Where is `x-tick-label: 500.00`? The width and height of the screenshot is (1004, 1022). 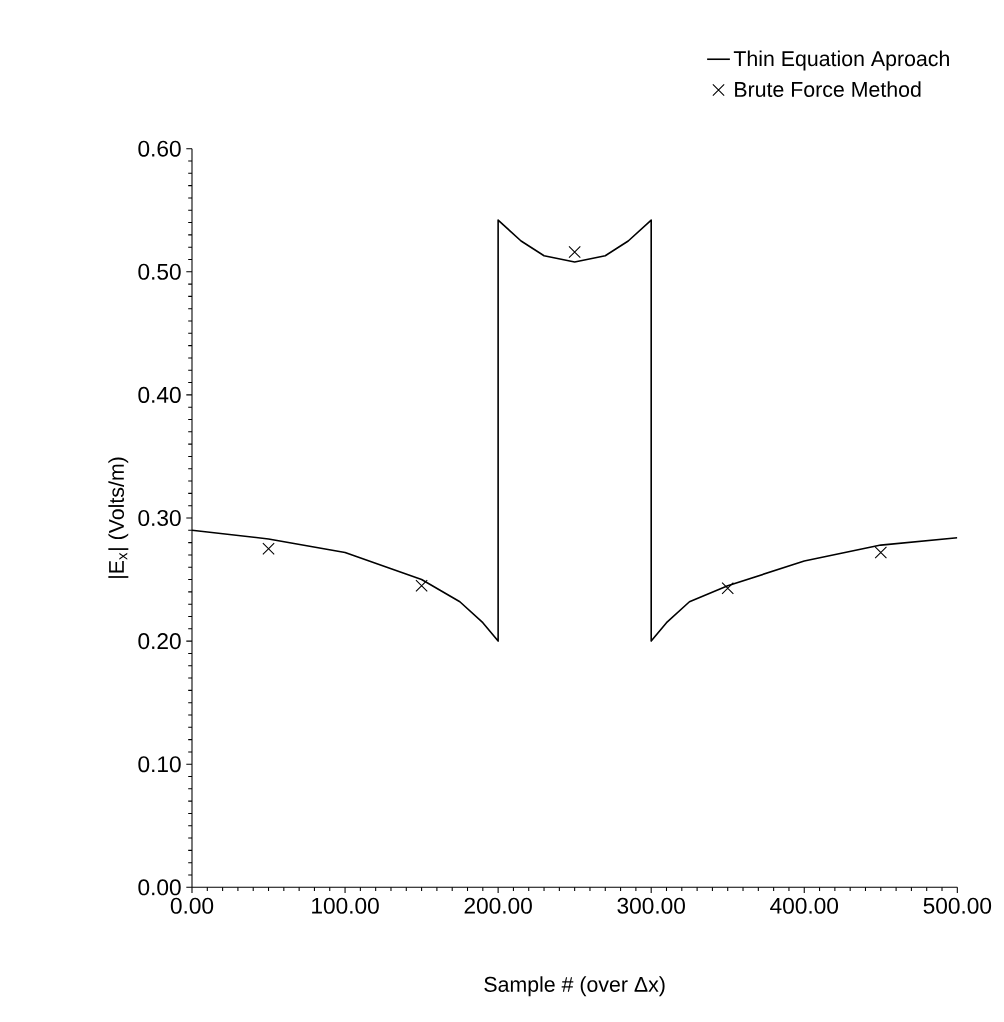
x-tick-label: 500.00 is located at coordinates (957, 905).